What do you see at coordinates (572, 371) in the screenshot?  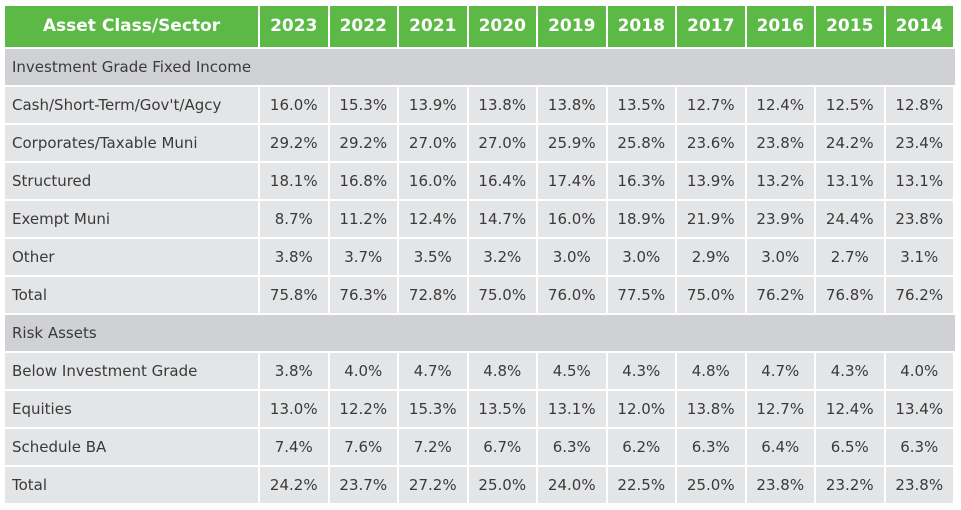 I see `value-cell: 4.5%` at bounding box center [572, 371].